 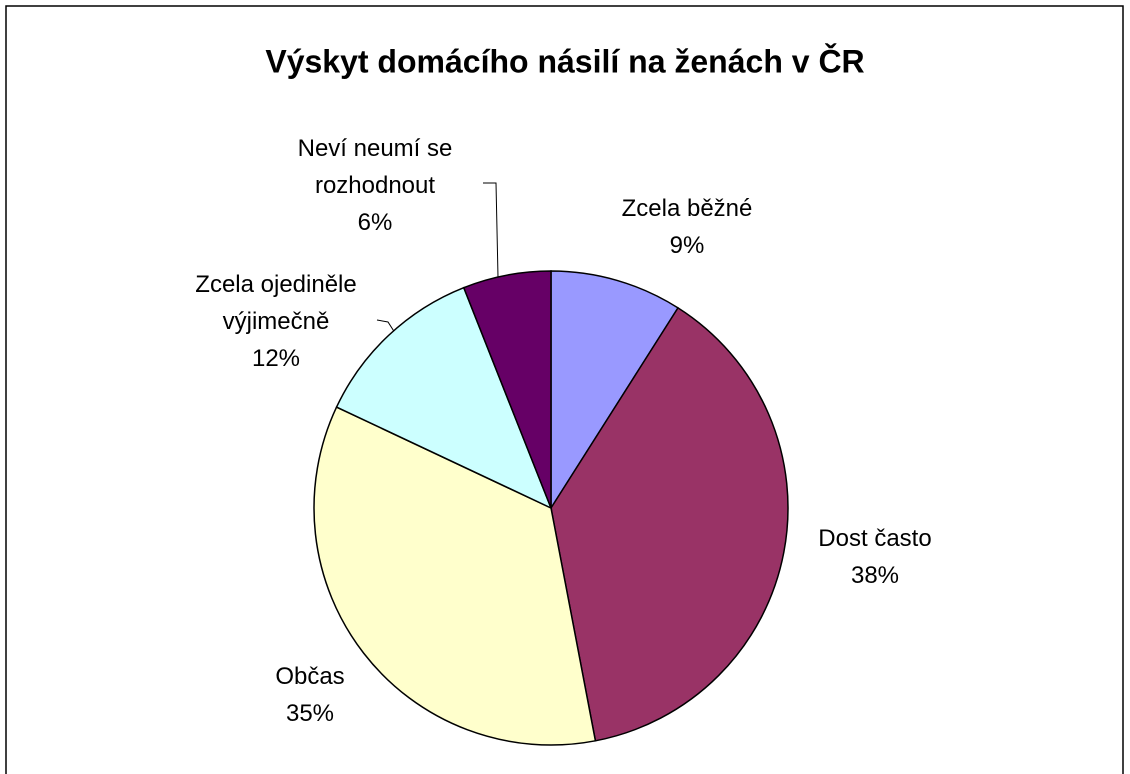 What do you see at coordinates (375, 222) in the screenshot?
I see `slice-value-label: 6%` at bounding box center [375, 222].